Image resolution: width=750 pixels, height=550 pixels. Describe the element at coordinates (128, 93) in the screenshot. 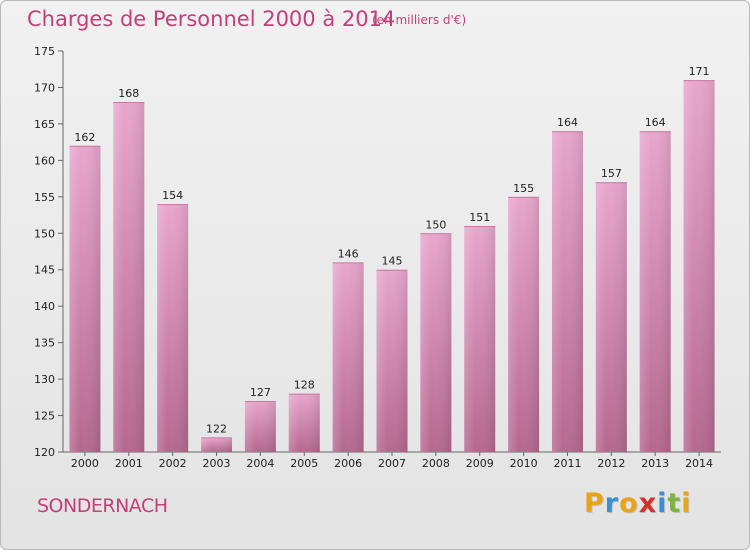

I see `data-label: 168` at that location.